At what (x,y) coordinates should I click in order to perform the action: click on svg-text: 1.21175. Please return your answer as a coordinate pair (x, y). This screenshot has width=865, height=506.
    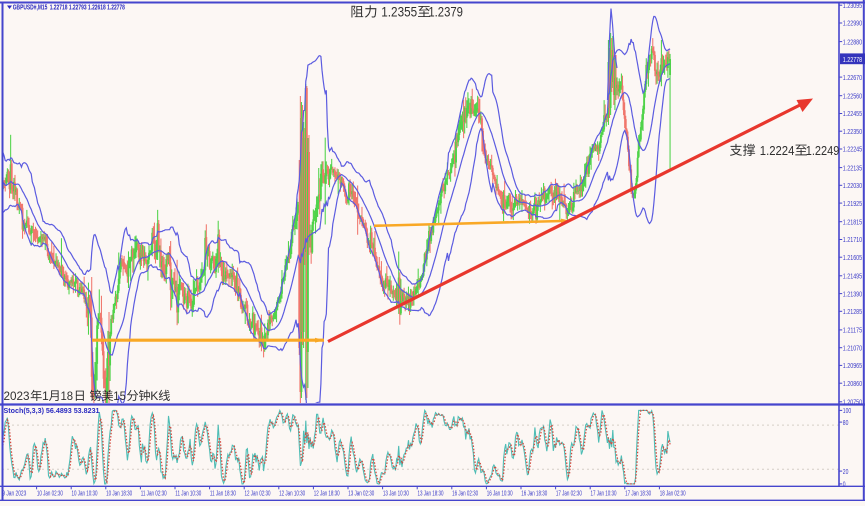
    Looking at the image, I should click on (852, 330).